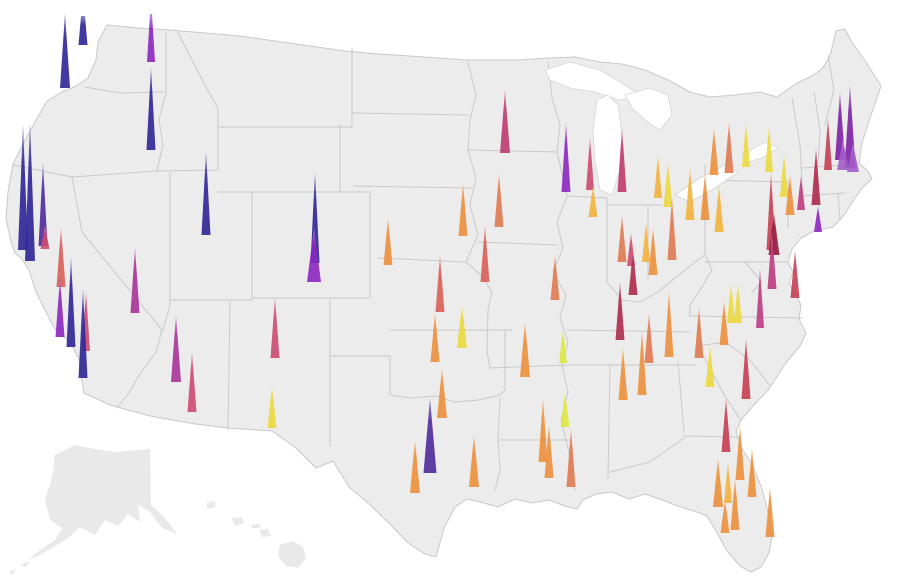 Image resolution: width=900 pixels, height=584 pixels. What do you see at coordinates (238, 521) in the screenshot?
I see `hawaii-oahu` at bounding box center [238, 521].